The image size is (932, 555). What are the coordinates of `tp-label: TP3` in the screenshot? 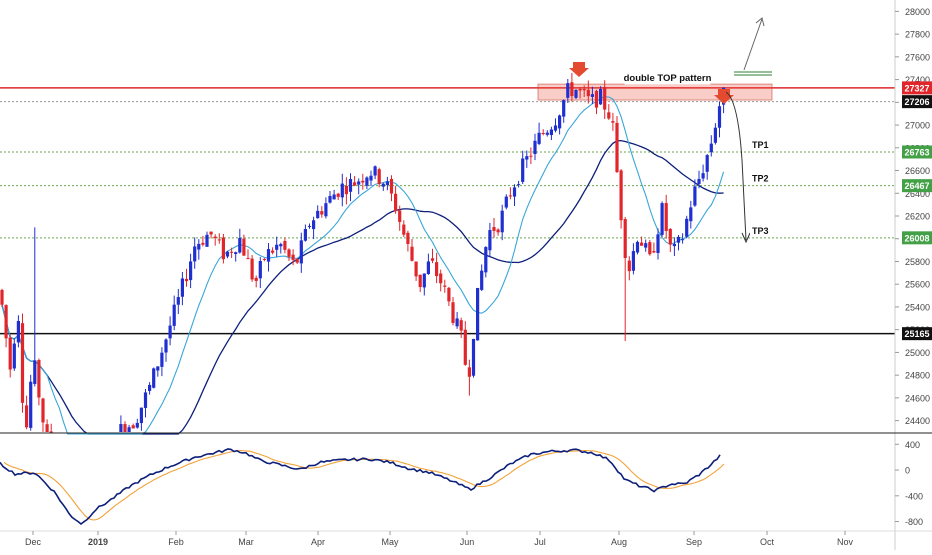 It's located at (760, 231).